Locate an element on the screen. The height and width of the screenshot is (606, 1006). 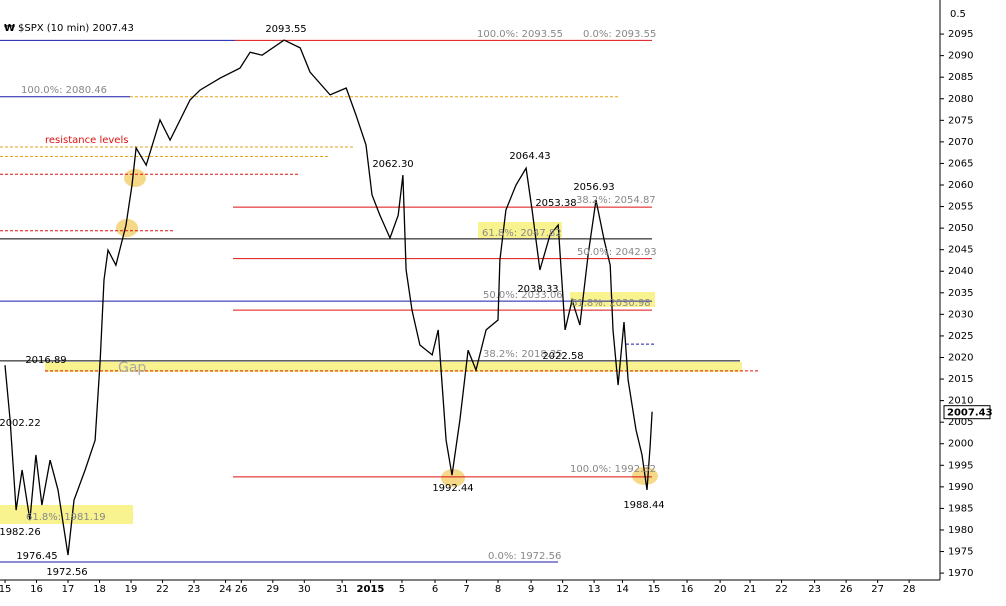
y-tick-label: 2020 is located at coordinates (960, 357).